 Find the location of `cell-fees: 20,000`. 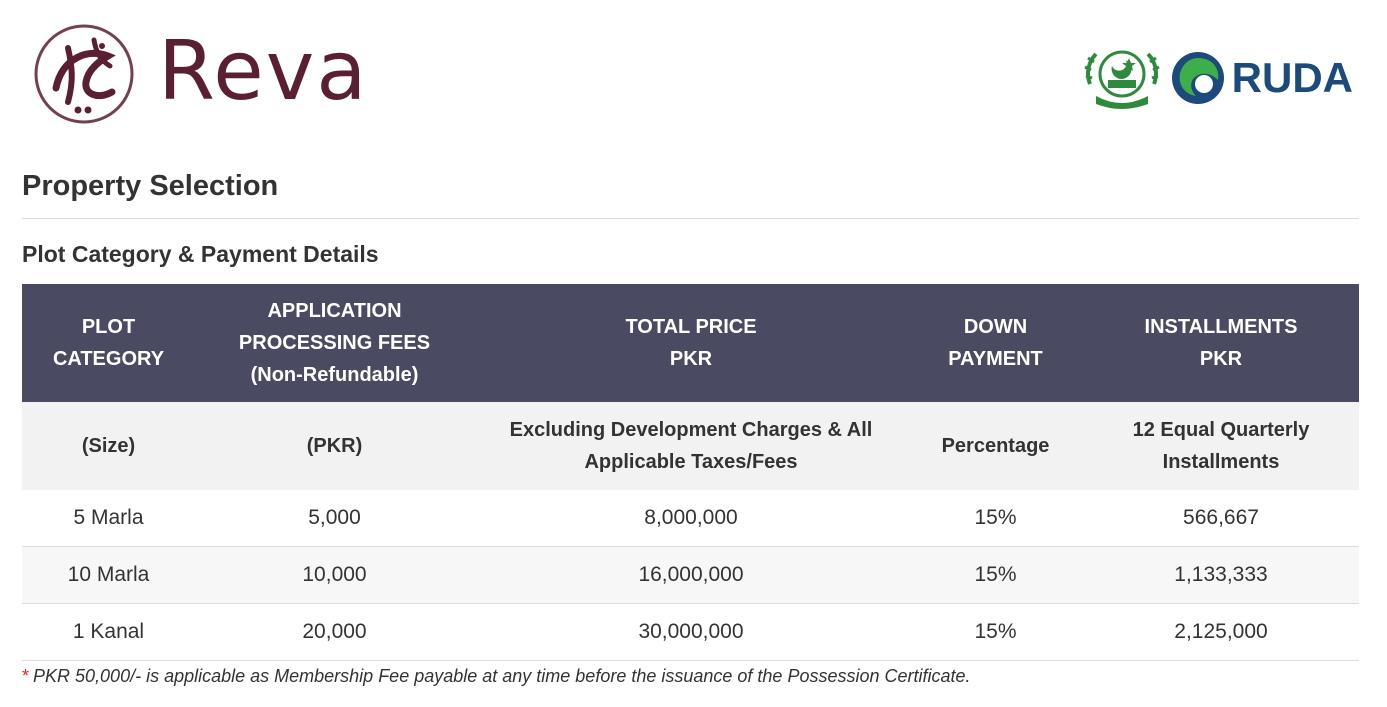

cell-fees: 20,000 is located at coordinates (334, 632).